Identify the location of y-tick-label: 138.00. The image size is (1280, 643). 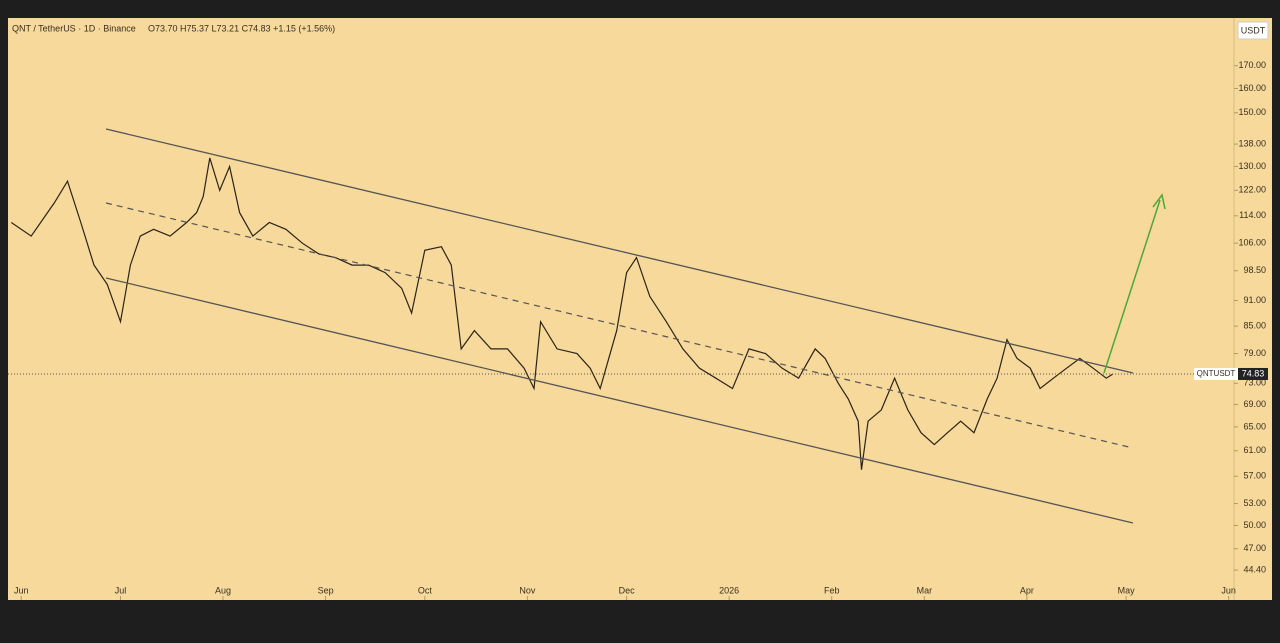
(1252, 143).